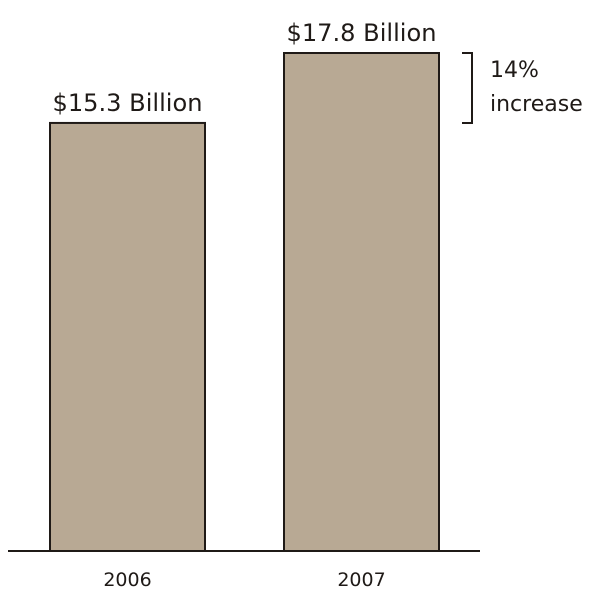 The image size is (597, 599). I want to click on increase-annotation-text: increase, so click(536, 104).